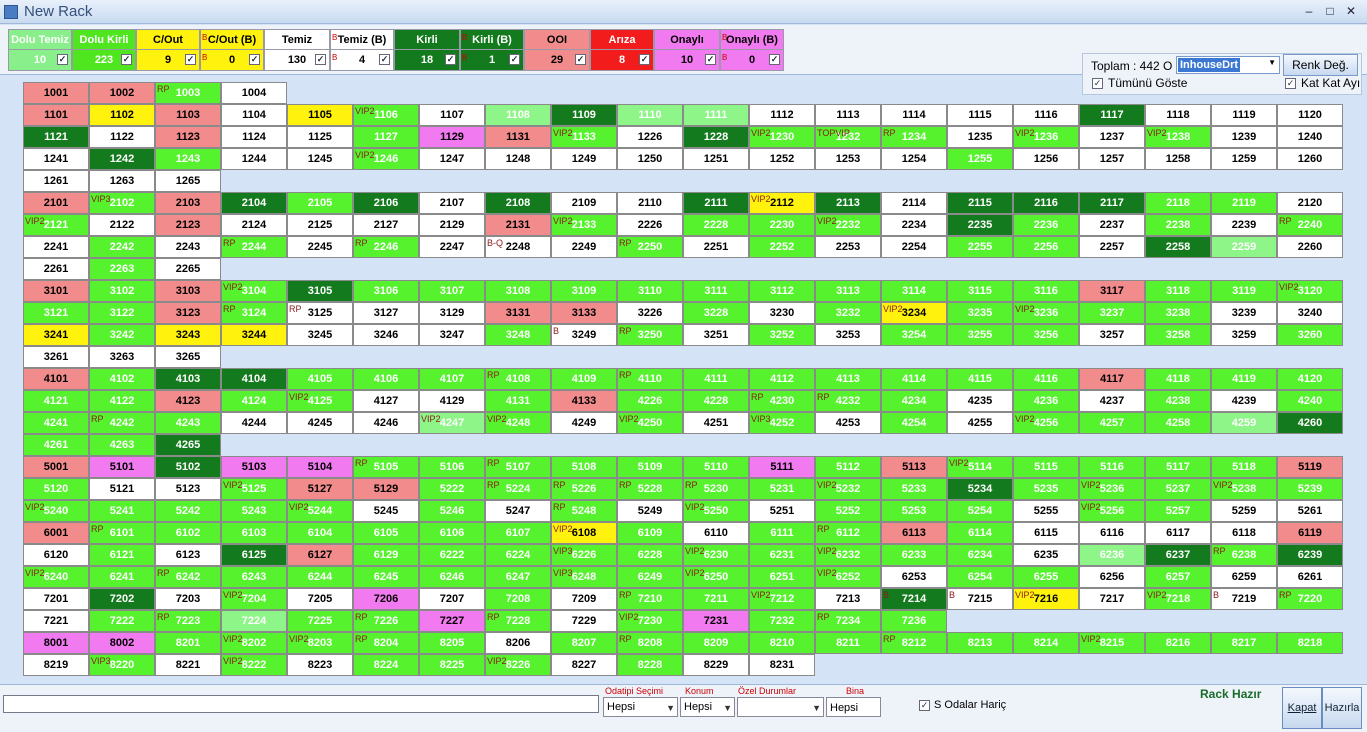 Image resolution: width=1367 pixels, height=732 pixels. What do you see at coordinates (386, 159) in the screenshot?
I see `room-cell-1246: VIP2 1246` at bounding box center [386, 159].